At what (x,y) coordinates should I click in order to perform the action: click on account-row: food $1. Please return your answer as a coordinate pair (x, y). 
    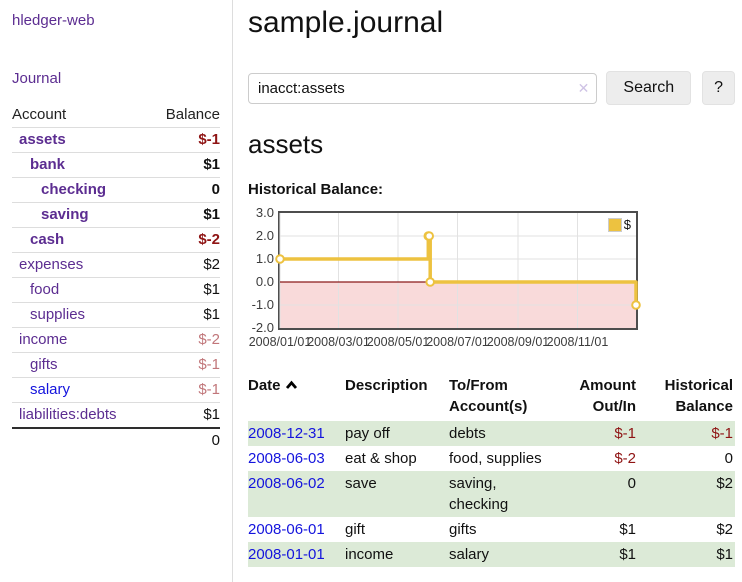
    Looking at the image, I should click on (116, 290).